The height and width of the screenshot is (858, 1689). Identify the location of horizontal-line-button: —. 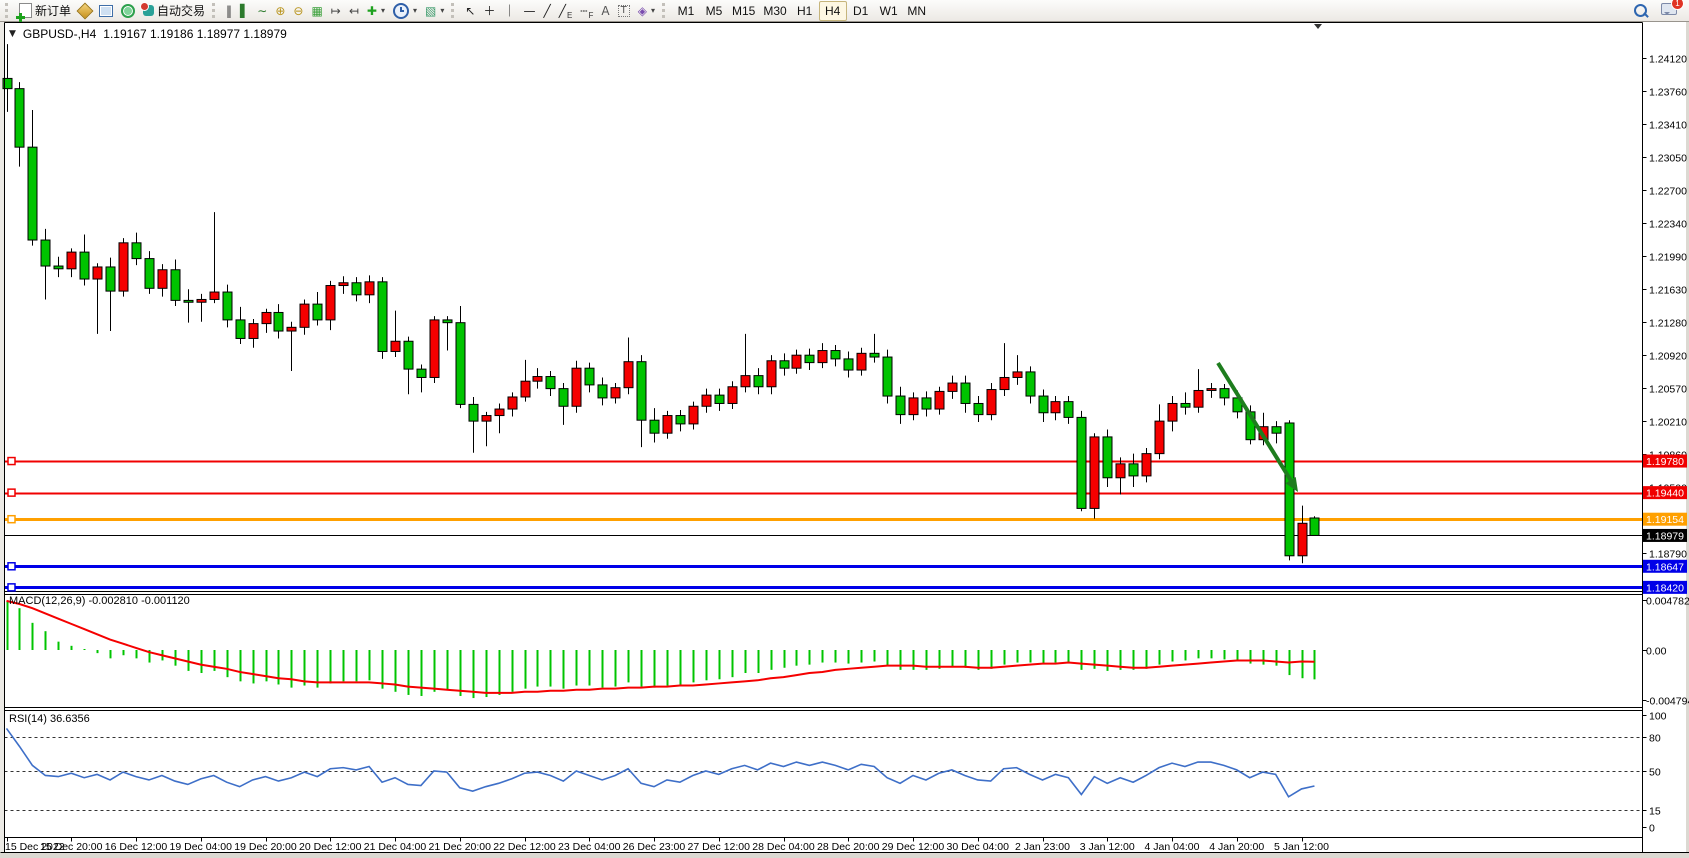
(529, 11).